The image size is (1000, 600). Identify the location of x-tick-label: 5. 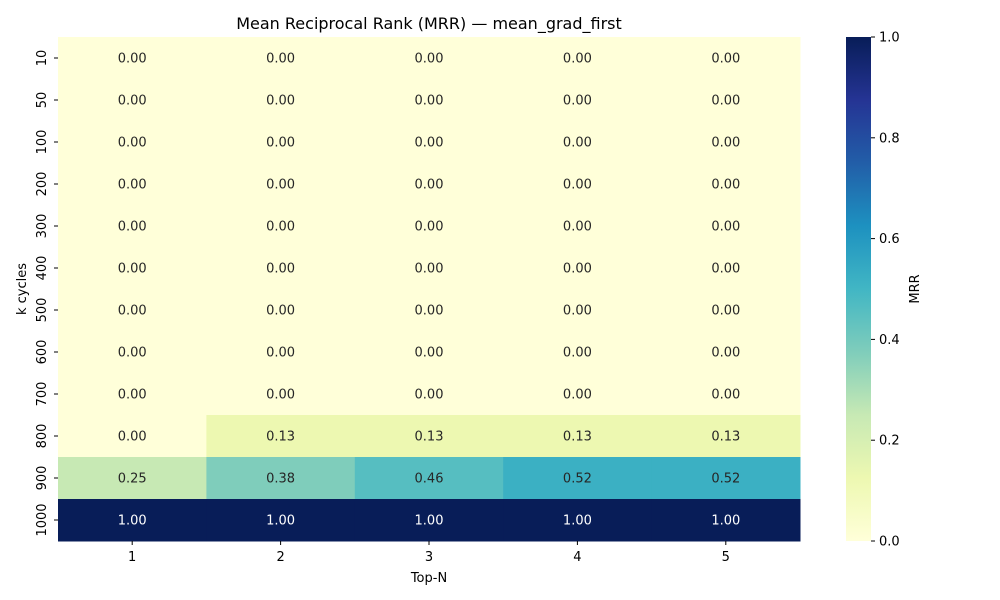
(726, 557).